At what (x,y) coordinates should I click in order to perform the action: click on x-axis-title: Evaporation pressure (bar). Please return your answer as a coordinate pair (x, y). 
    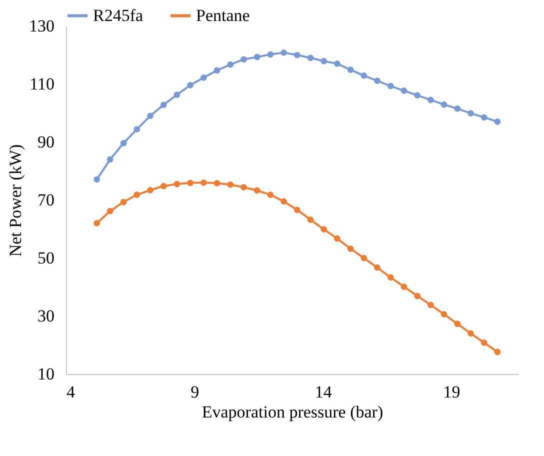
    Looking at the image, I should click on (293, 412).